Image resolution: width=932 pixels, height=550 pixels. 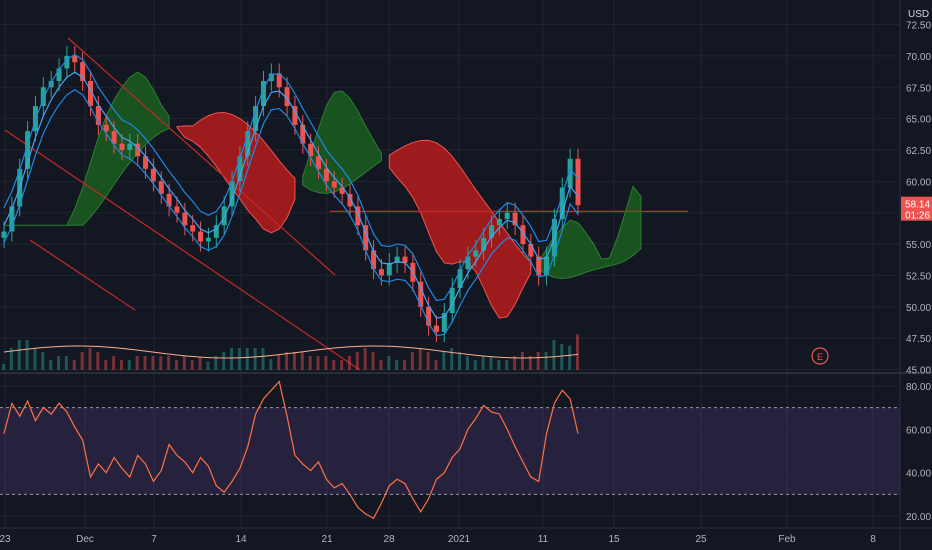 I want to click on price-tick-label: 50.00, so click(x=918, y=308).